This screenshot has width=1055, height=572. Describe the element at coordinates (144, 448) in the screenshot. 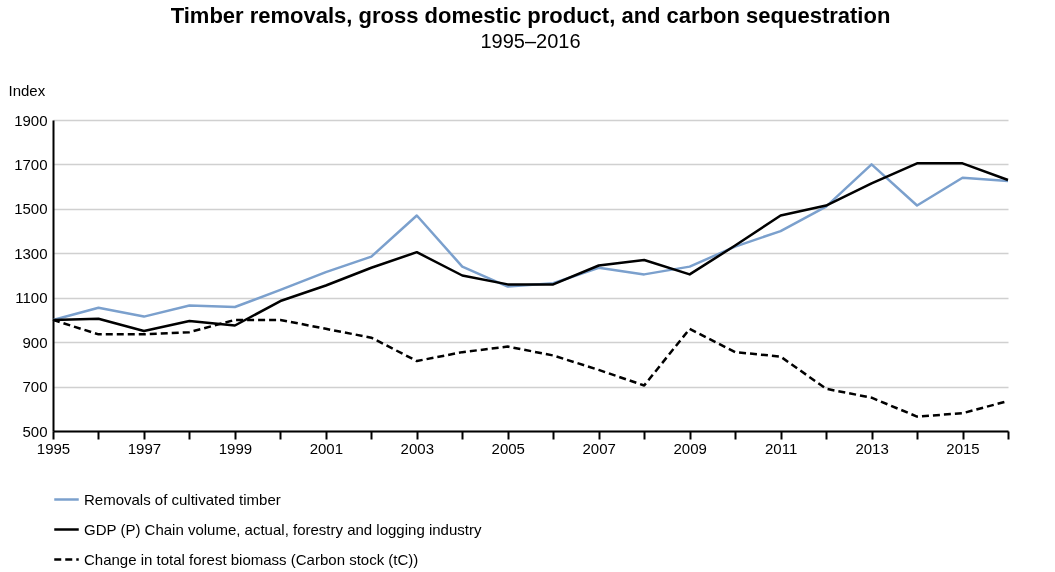

I see `x-tick-label: 1997` at that location.